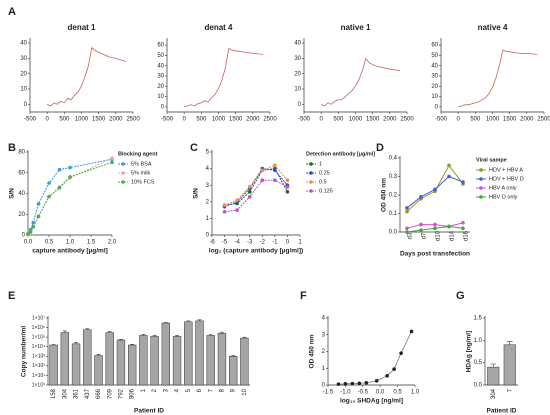 Image resolution: width=550 pixels, height=415 pixels. Describe the element at coordinates (223, 390) in the screenshot. I see `x-tick-label: 8` at that location.